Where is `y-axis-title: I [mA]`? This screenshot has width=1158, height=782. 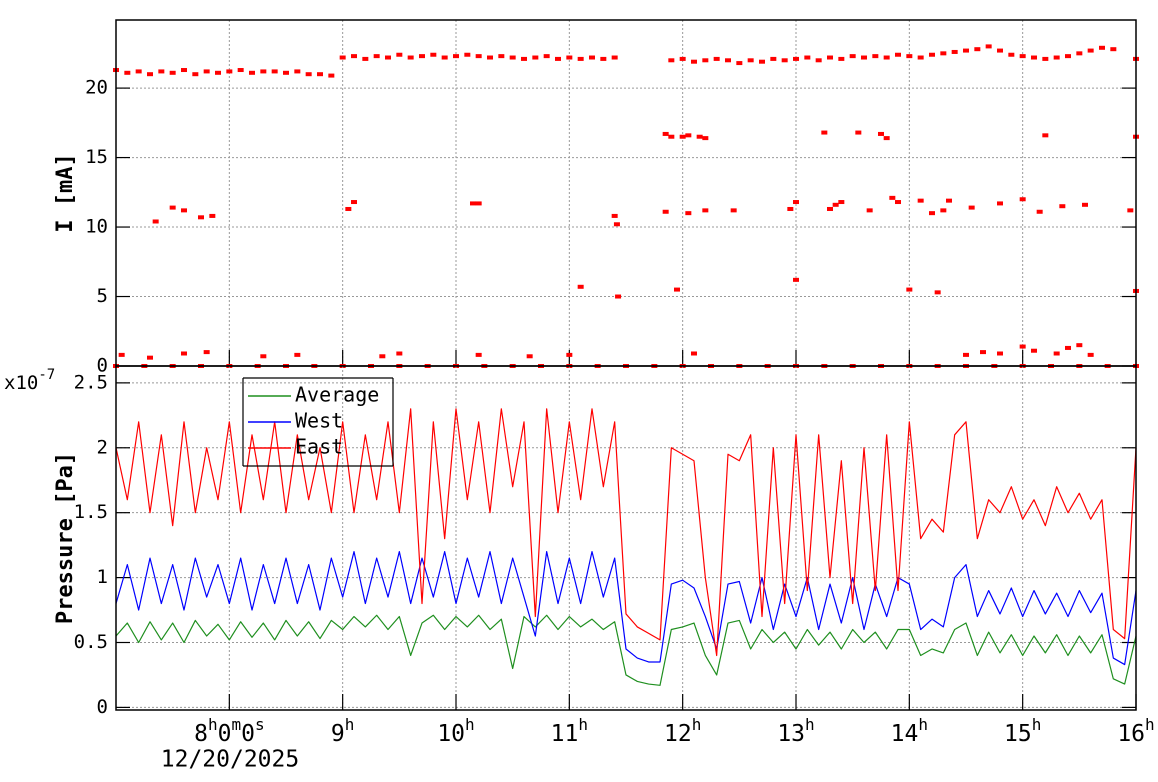 y-axis-title: I [mA] is located at coordinates (65, 192).